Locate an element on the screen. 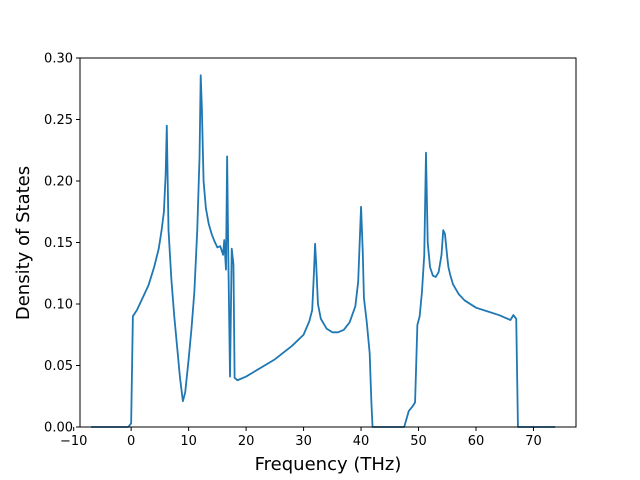  x-axis-label: Frequency (THz) is located at coordinates (328, 464).